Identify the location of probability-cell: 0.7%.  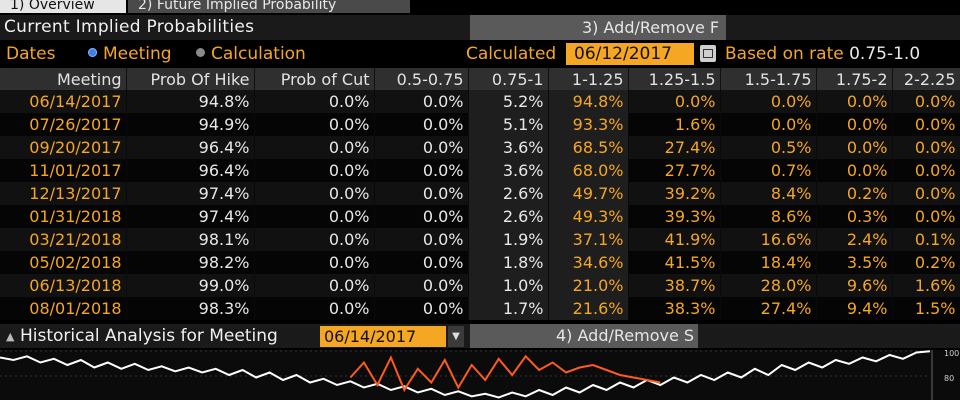
(768, 170).